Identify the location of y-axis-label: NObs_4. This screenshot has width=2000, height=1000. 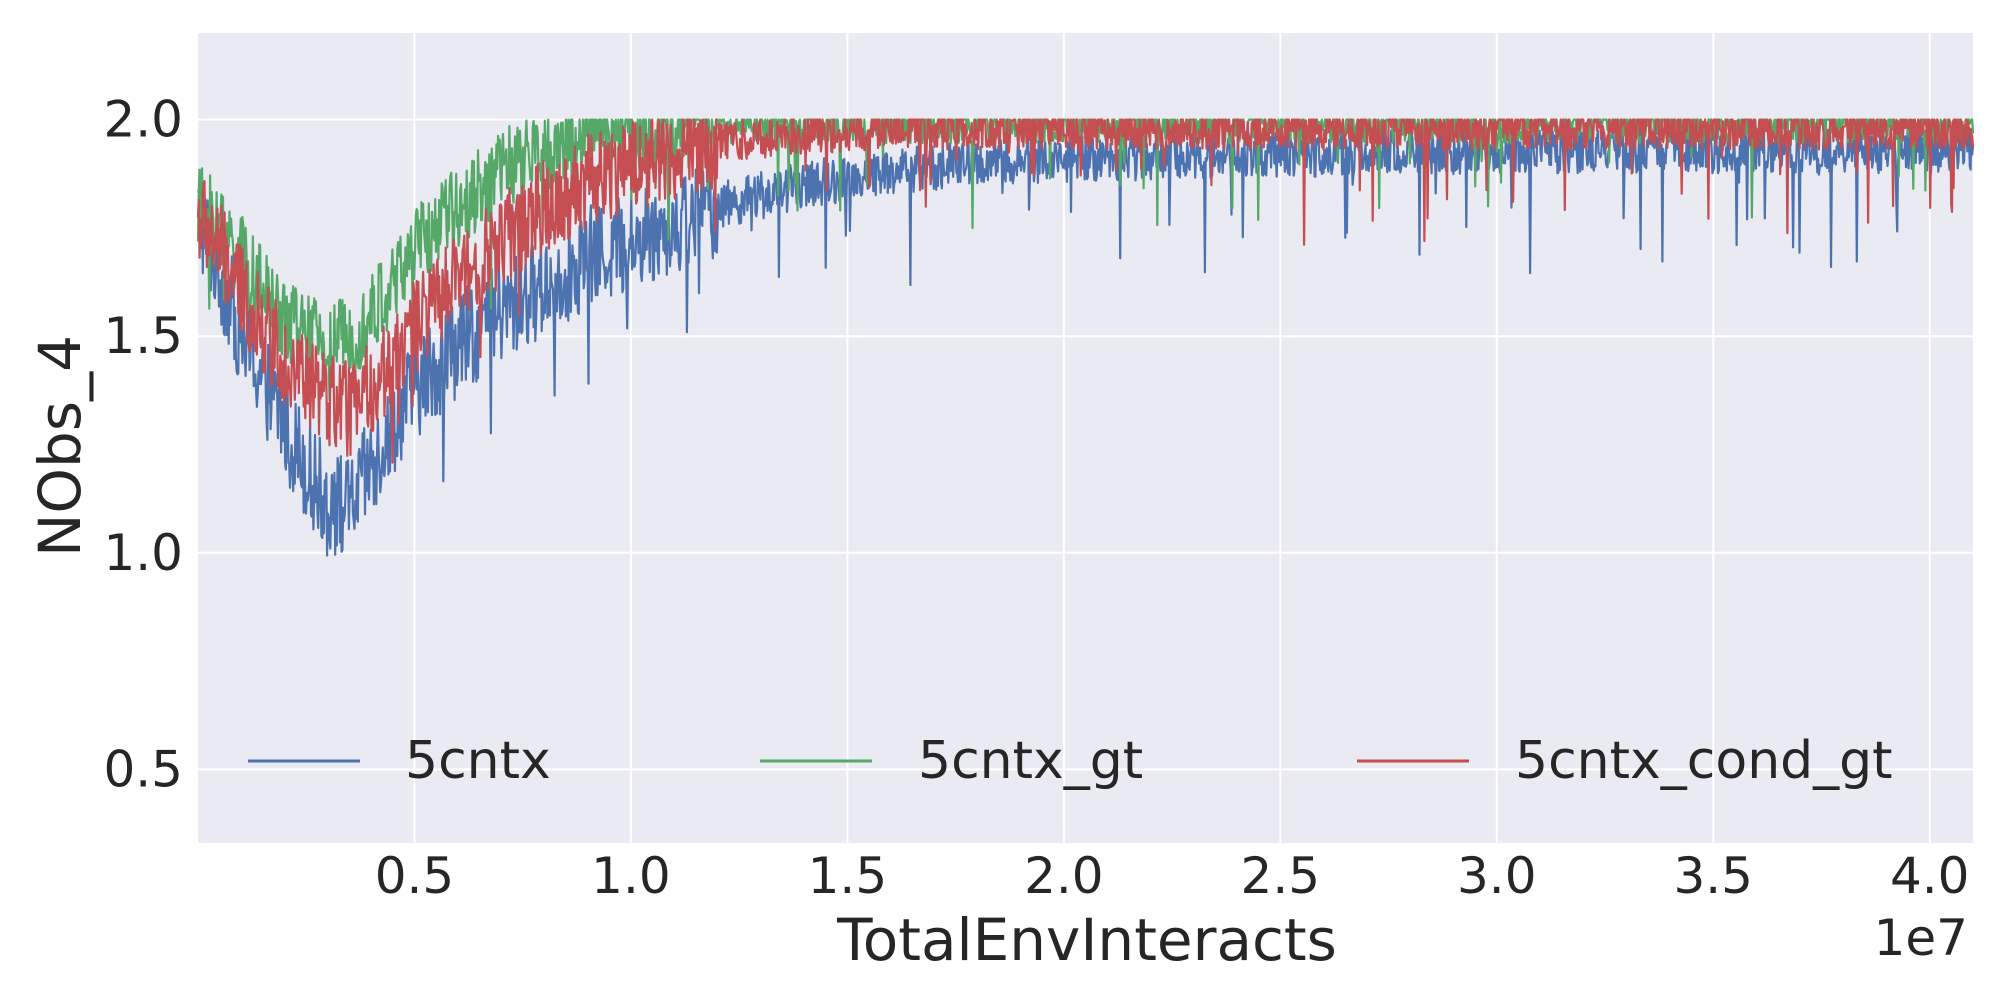
(60, 446).